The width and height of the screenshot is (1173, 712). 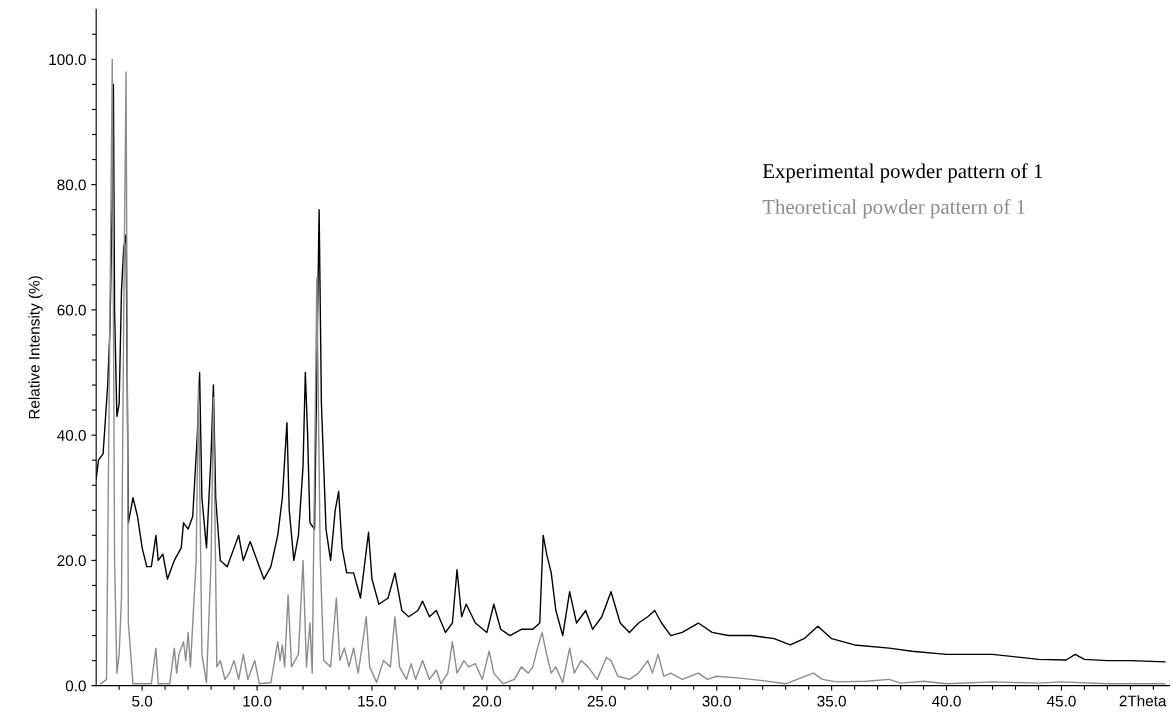 What do you see at coordinates (893, 209) in the screenshot?
I see `text: Theoretical powder pattern of 1` at bounding box center [893, 209].